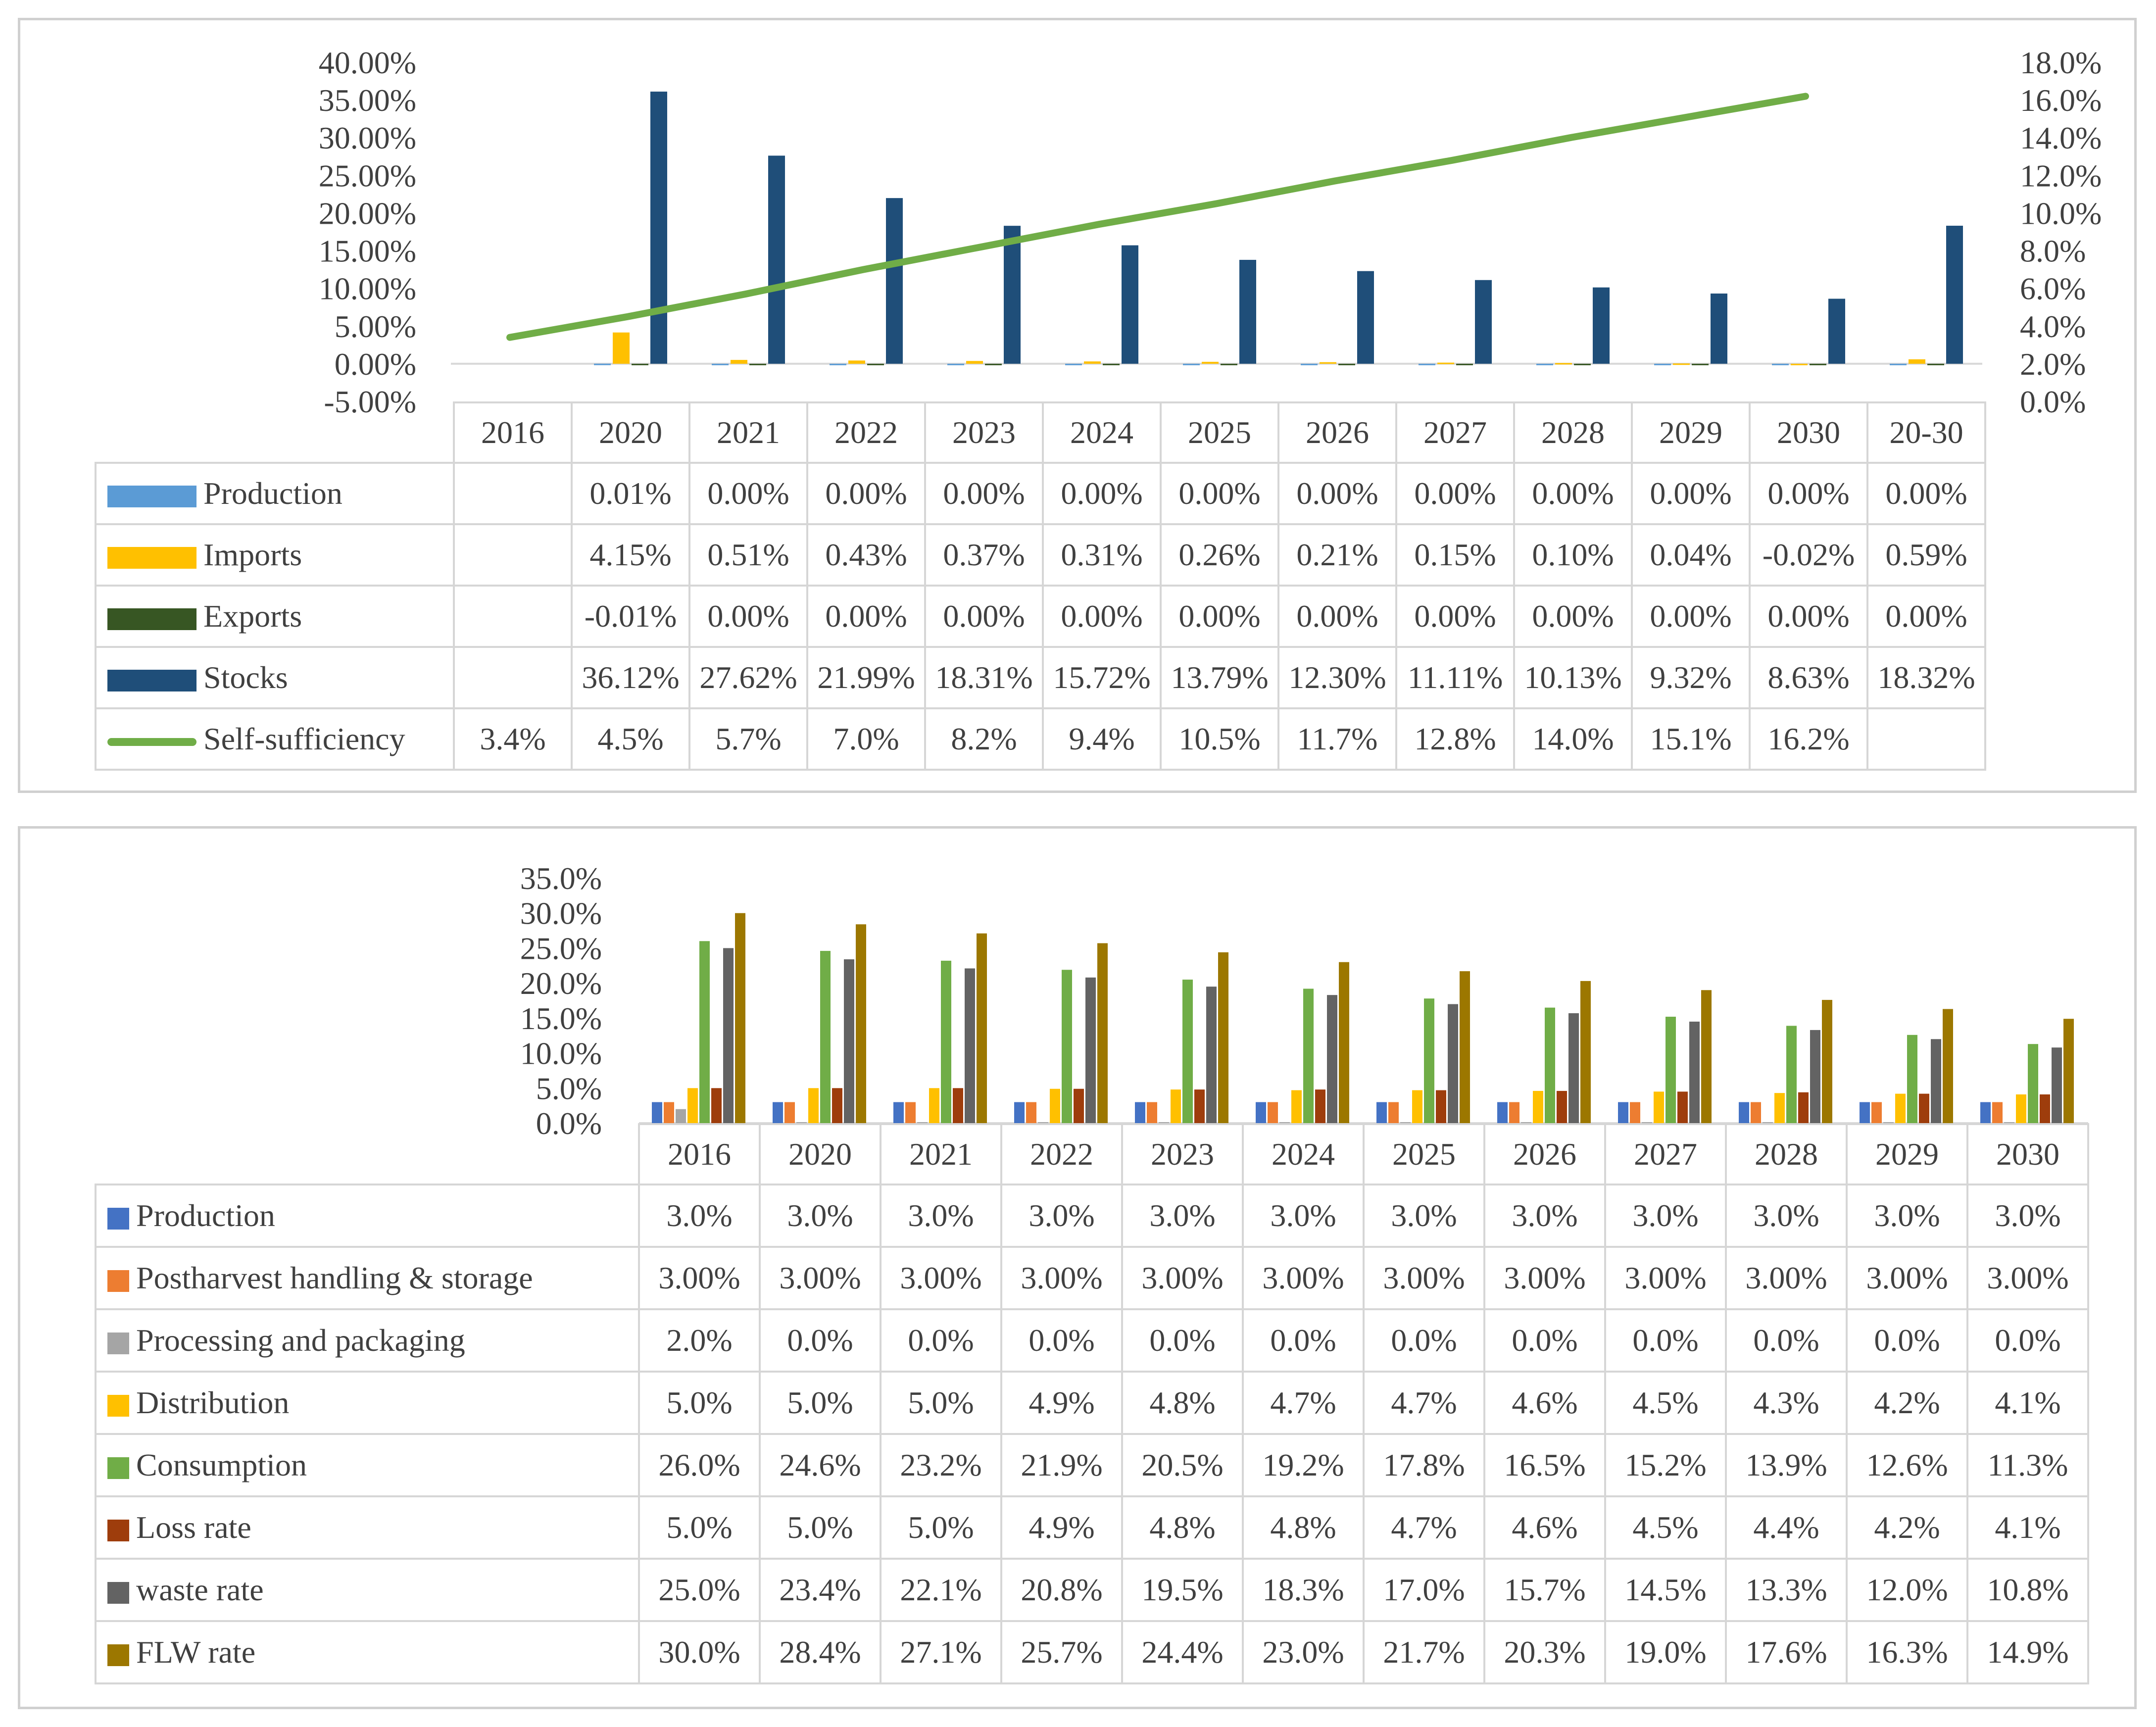 This screenshot has width=2156, height=1727. Describe the element at coordinates (1424, 1652) in the screenshot. I see `data-label: 21.7%` at that location.